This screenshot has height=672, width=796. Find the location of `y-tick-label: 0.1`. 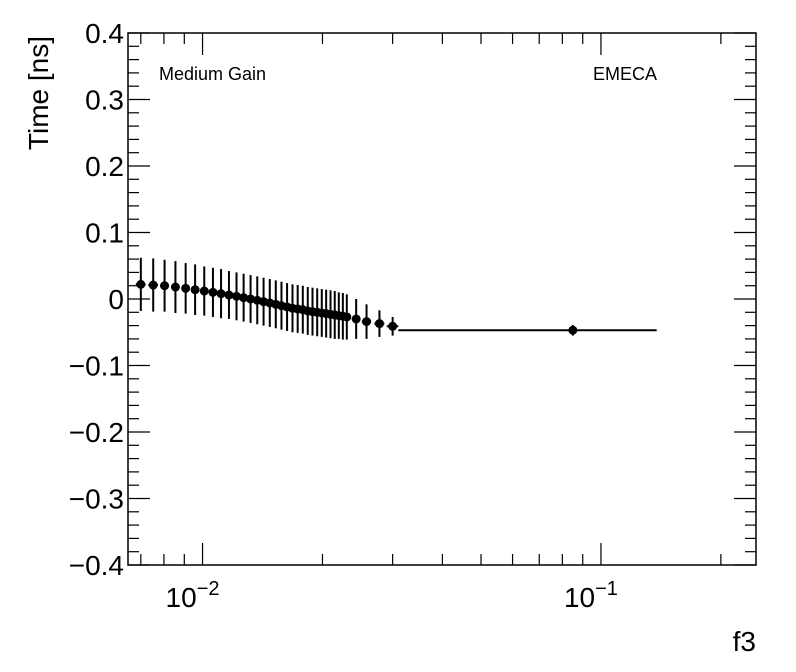

y-tick-label: 0.1 is located at coordinates (104, 233).